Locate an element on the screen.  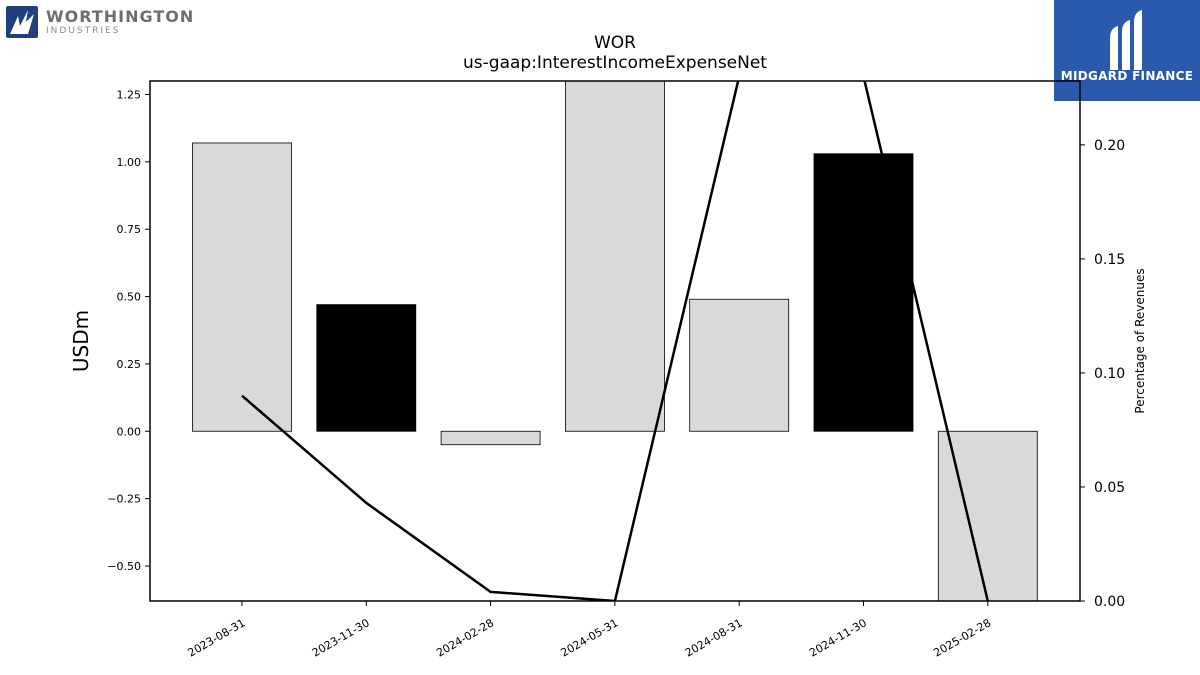
midgard-brand-name: MIDGARD FINANCE is located at coordinates (1127, 76).